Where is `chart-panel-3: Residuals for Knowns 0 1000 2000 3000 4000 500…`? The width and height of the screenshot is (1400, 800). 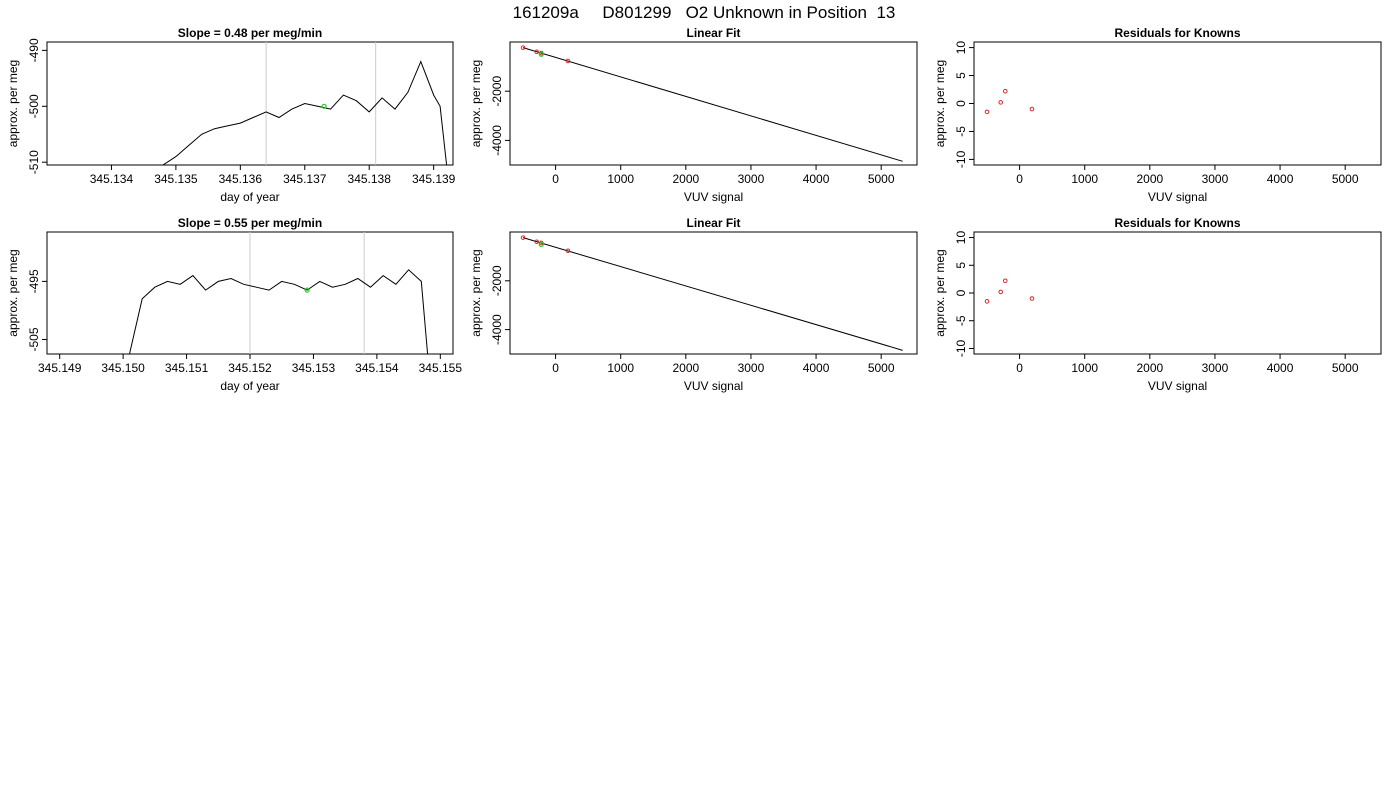
chart-panel-3: Residuals for Knowns 0 1000 2000 3000 4000 500… is located at coordinates (1157, 115).